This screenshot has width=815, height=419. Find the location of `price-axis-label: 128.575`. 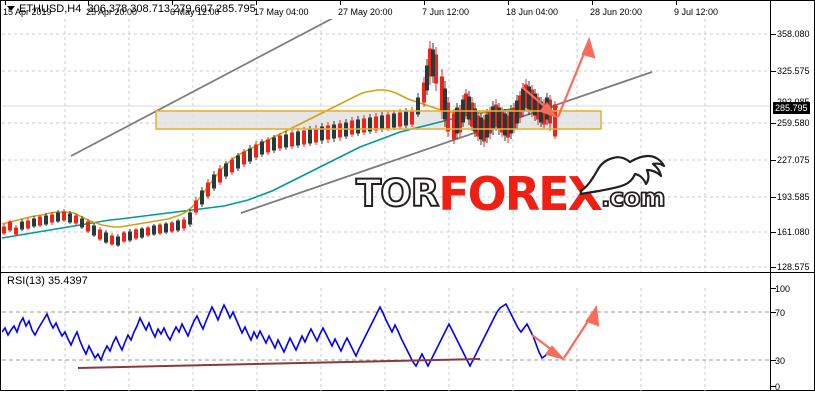

price-axis-label: 128.575 is located at coordinates (793, 267).